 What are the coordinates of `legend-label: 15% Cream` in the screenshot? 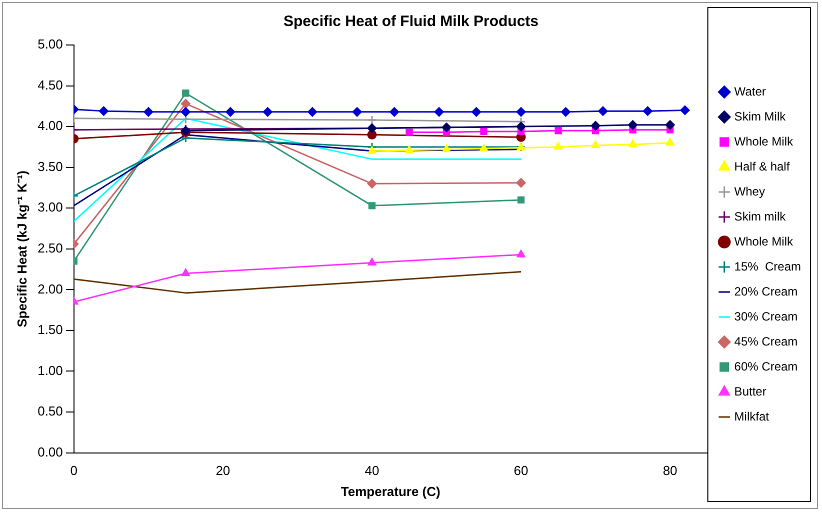 It's located at (768, 266).